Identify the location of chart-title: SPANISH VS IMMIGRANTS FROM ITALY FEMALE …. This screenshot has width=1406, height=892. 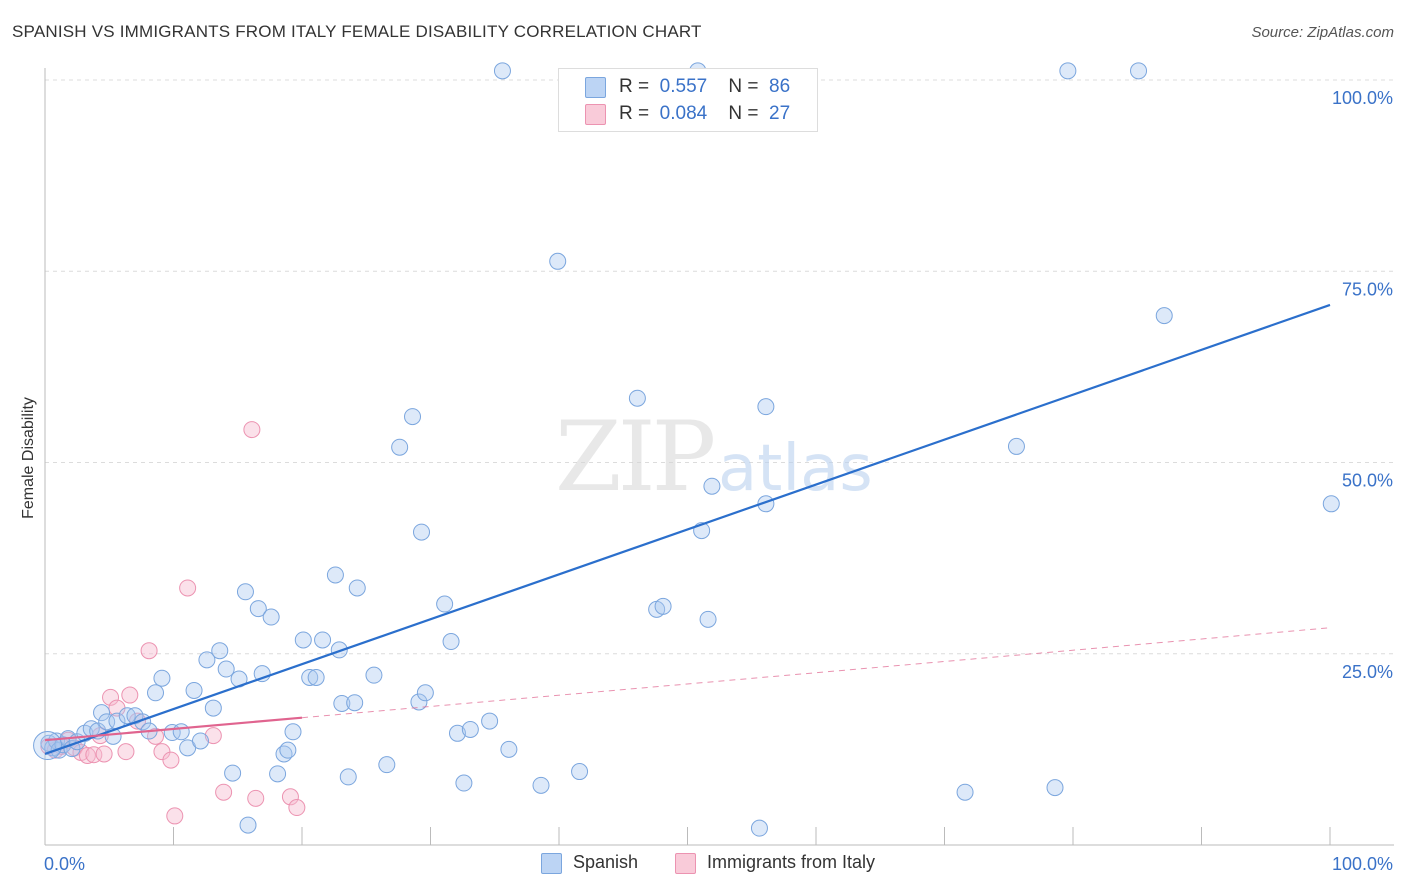
(357, 31).